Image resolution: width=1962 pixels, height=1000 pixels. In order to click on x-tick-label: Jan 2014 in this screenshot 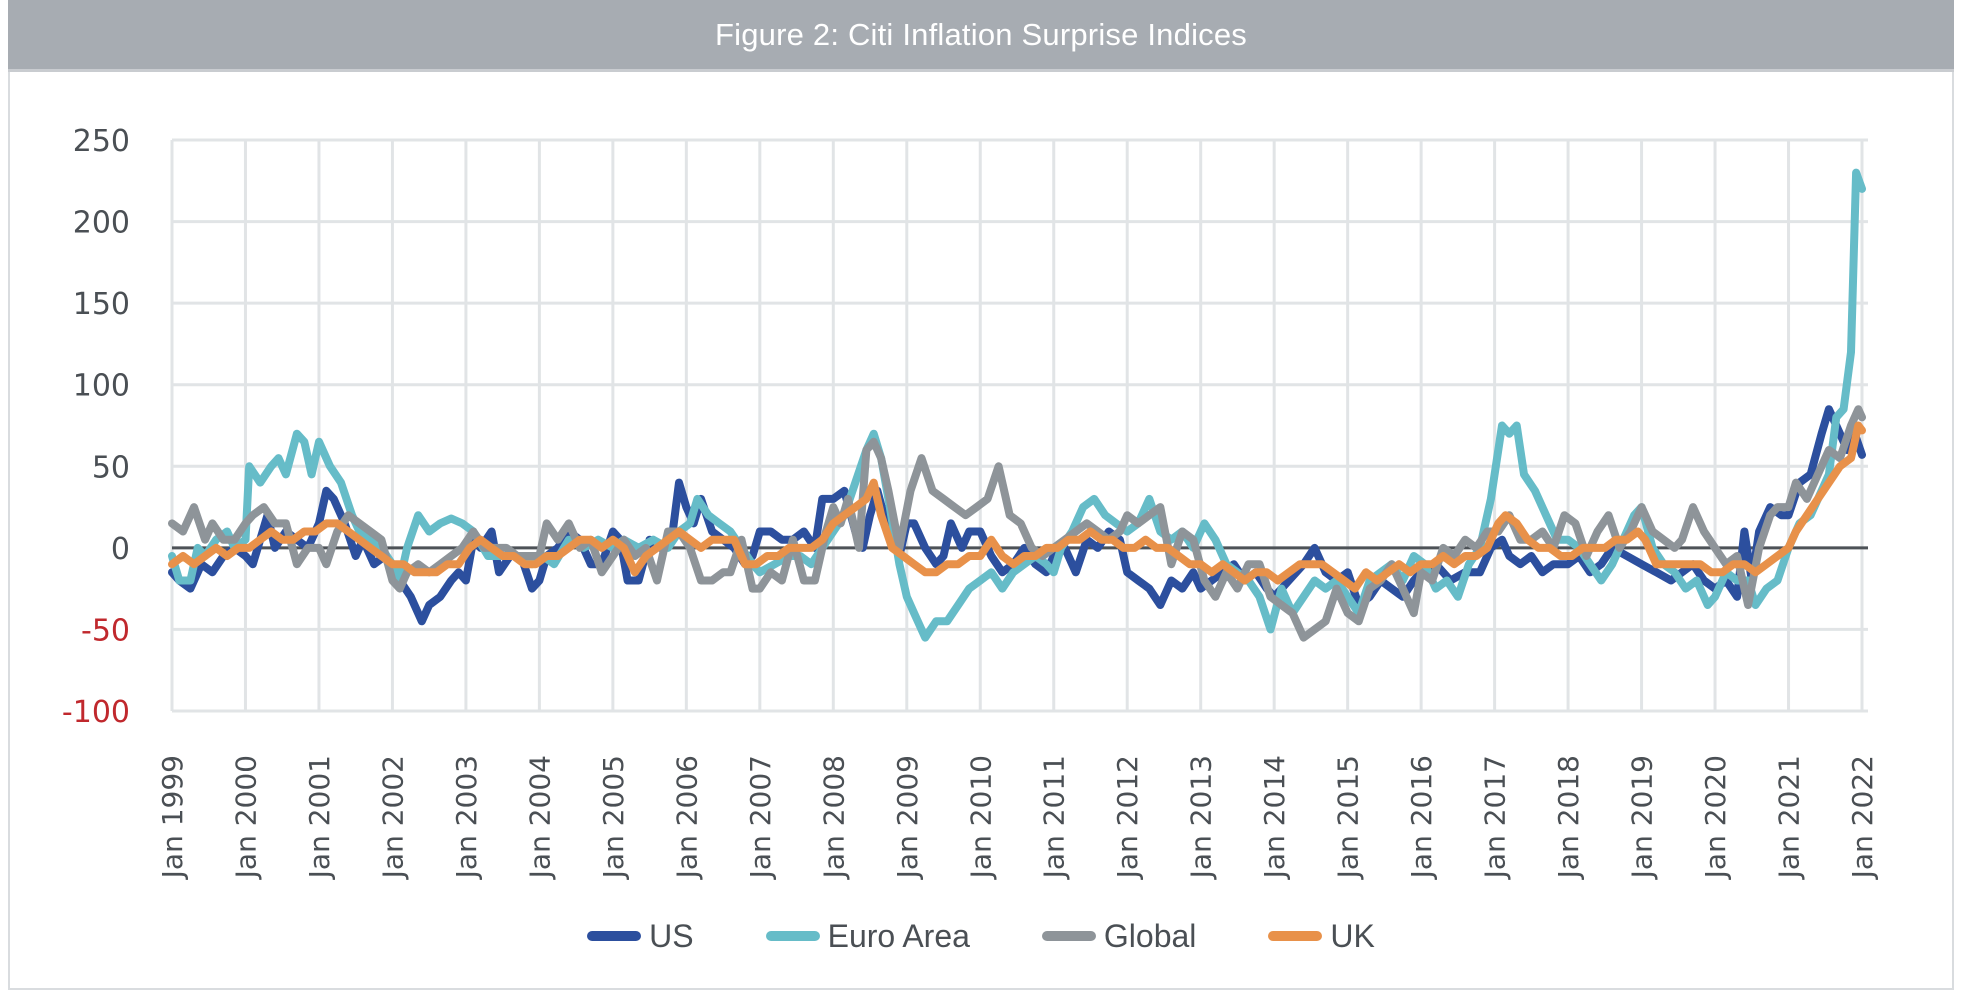, I will do `click(1274, 817)`.